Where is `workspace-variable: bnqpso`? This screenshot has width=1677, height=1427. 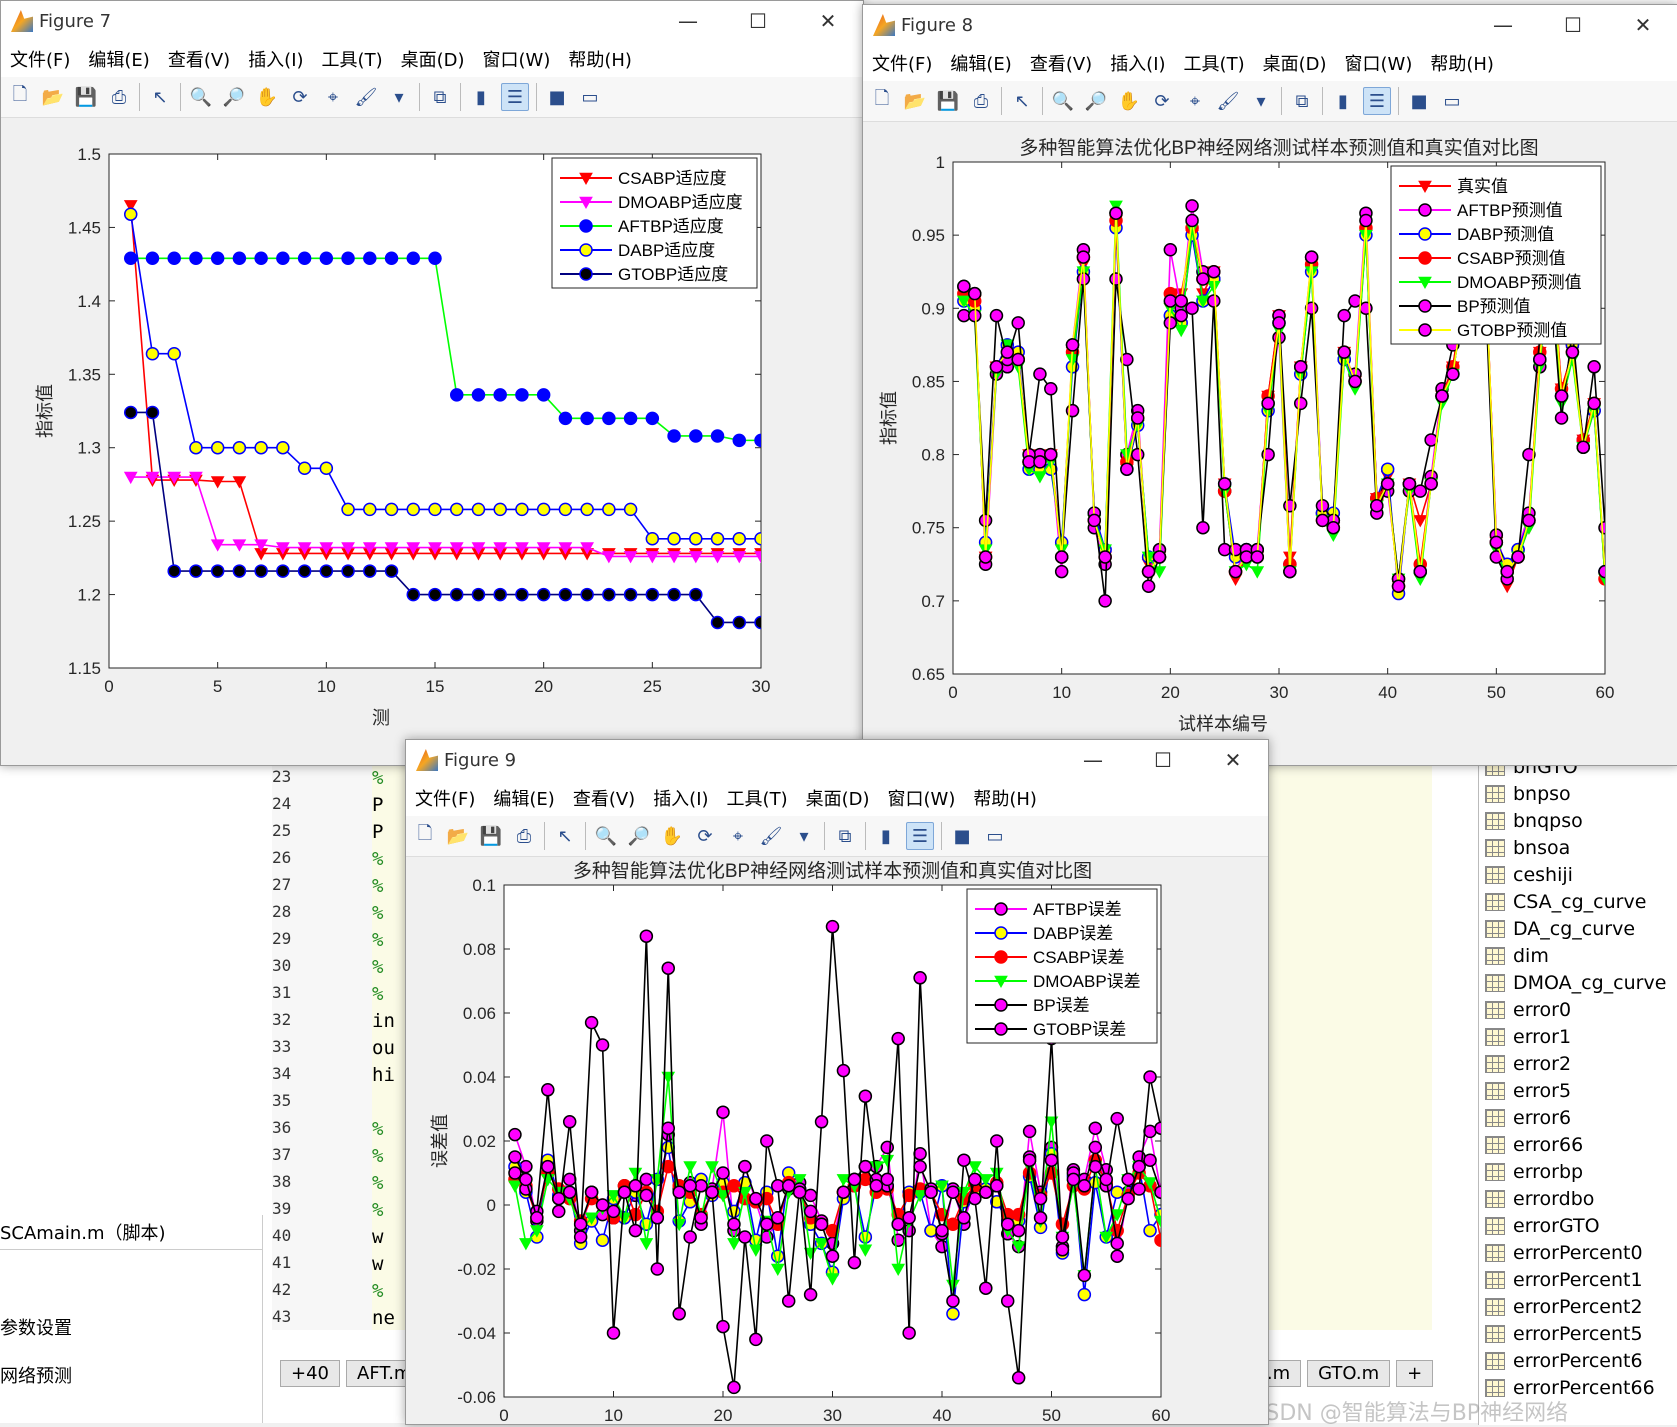 workspace-variable: bnqpso is located at coordinates (1581, 820).